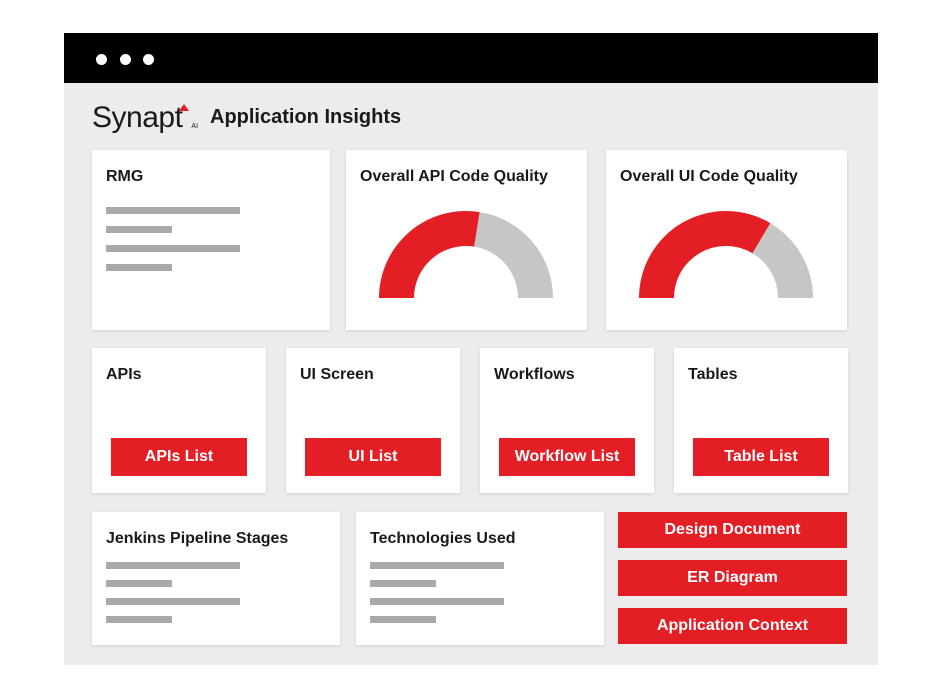  What do you see at coordinates (732, 530) in the screenshot?
I see `design-document-button: Design Document` at bounding box center [732, 530].